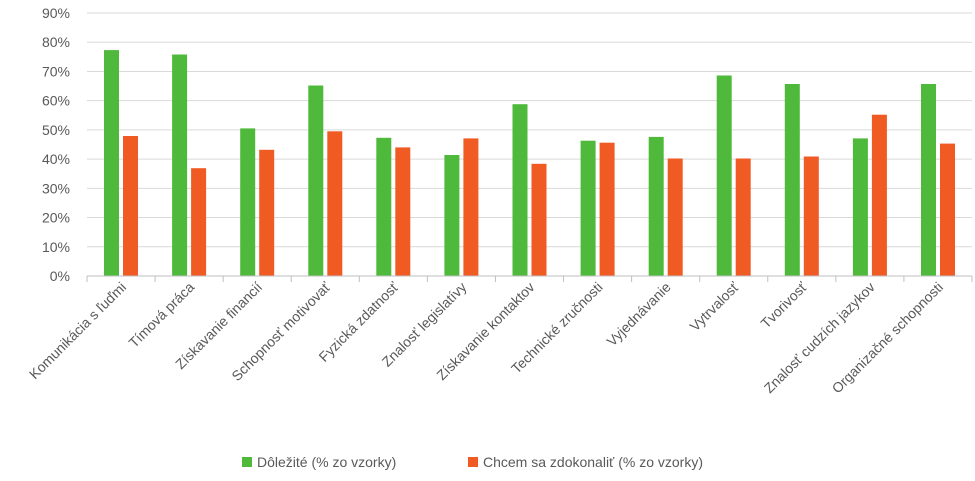  What do you see at coordinates (56, 13) in the screenshot?
I see `y-tick-label: 90%` at bounding box center [56, 13].